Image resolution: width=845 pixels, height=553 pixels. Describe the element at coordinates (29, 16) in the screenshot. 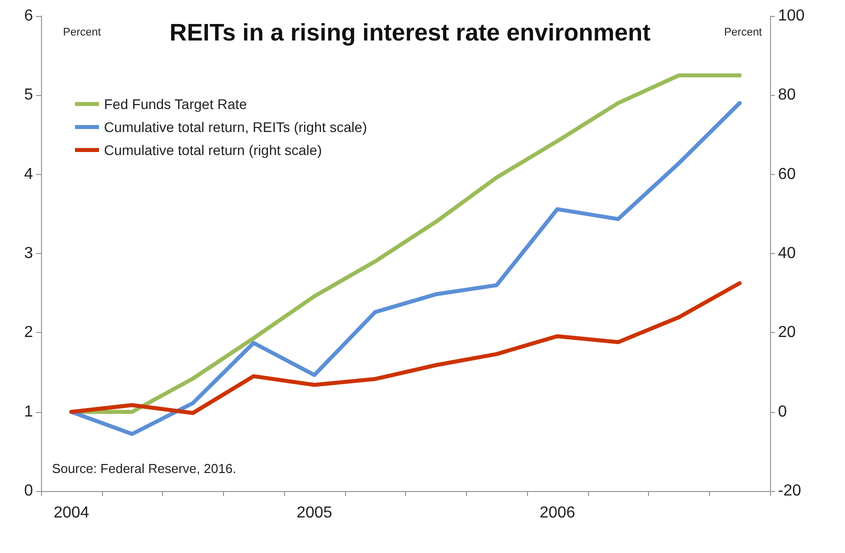

I see `y-tick-label: 6` at that location.